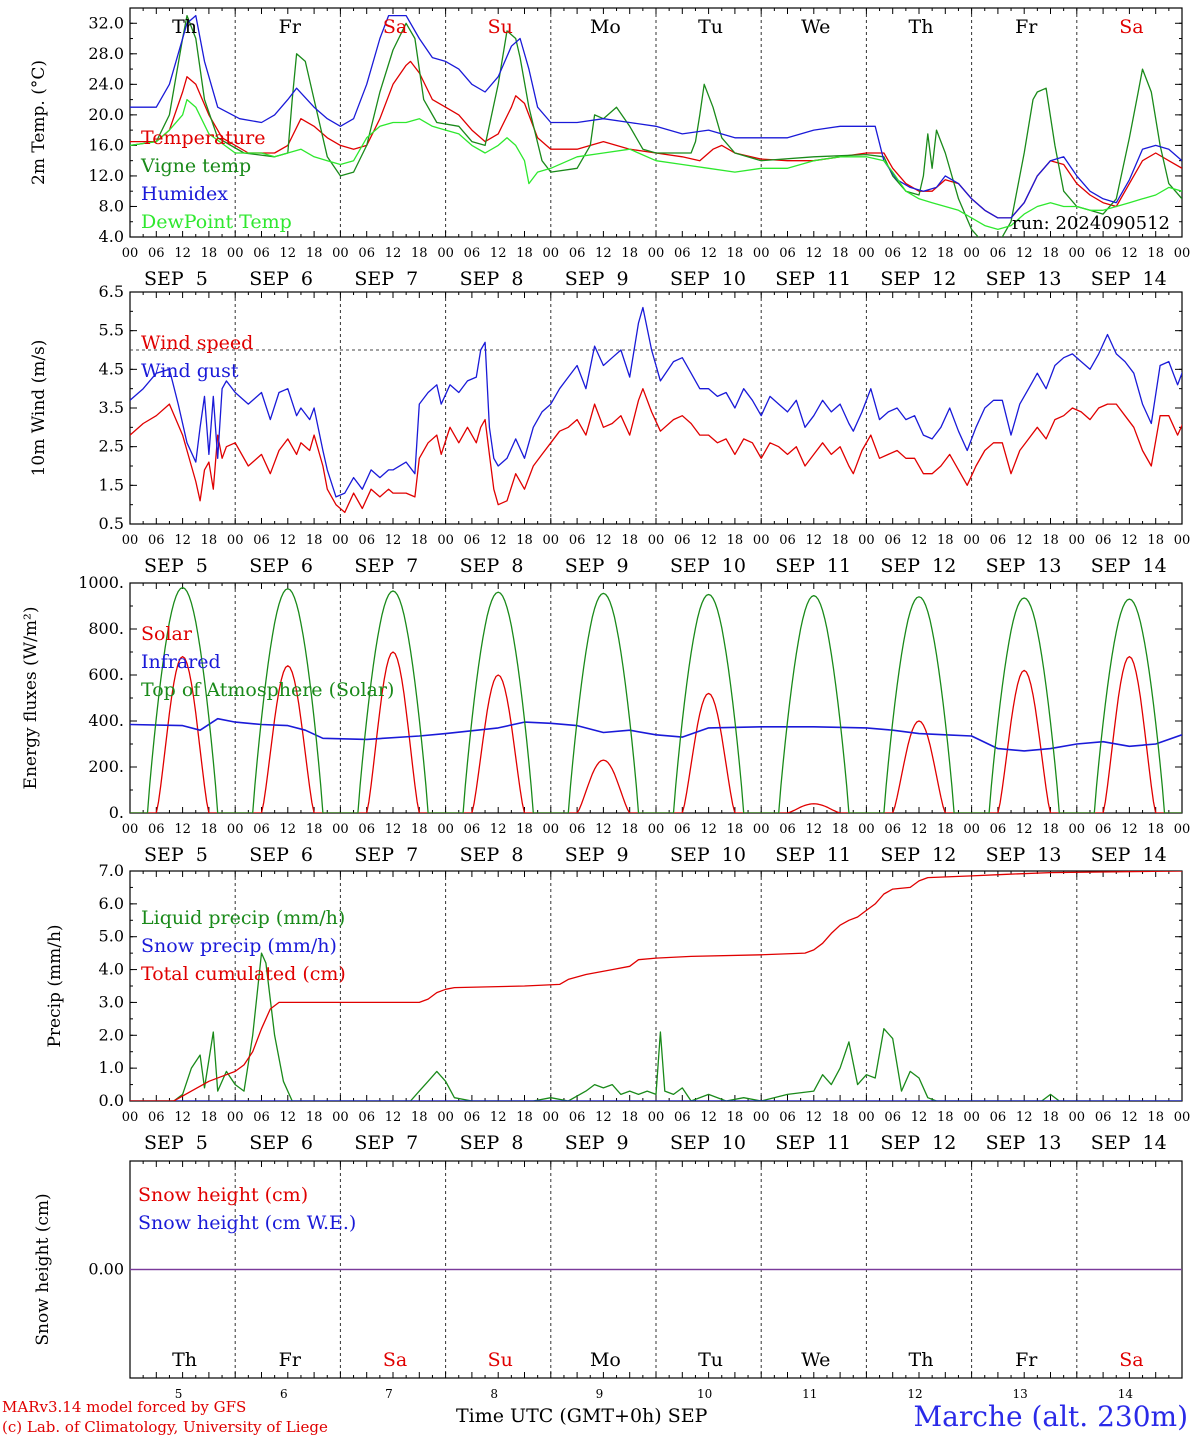 The height and width of the screenshot is (1440, 1194). What do you see at coordinates (111, 523) in the screenshot?
I see `y-tick-label: 0.5` at bounding box center [111, 523].